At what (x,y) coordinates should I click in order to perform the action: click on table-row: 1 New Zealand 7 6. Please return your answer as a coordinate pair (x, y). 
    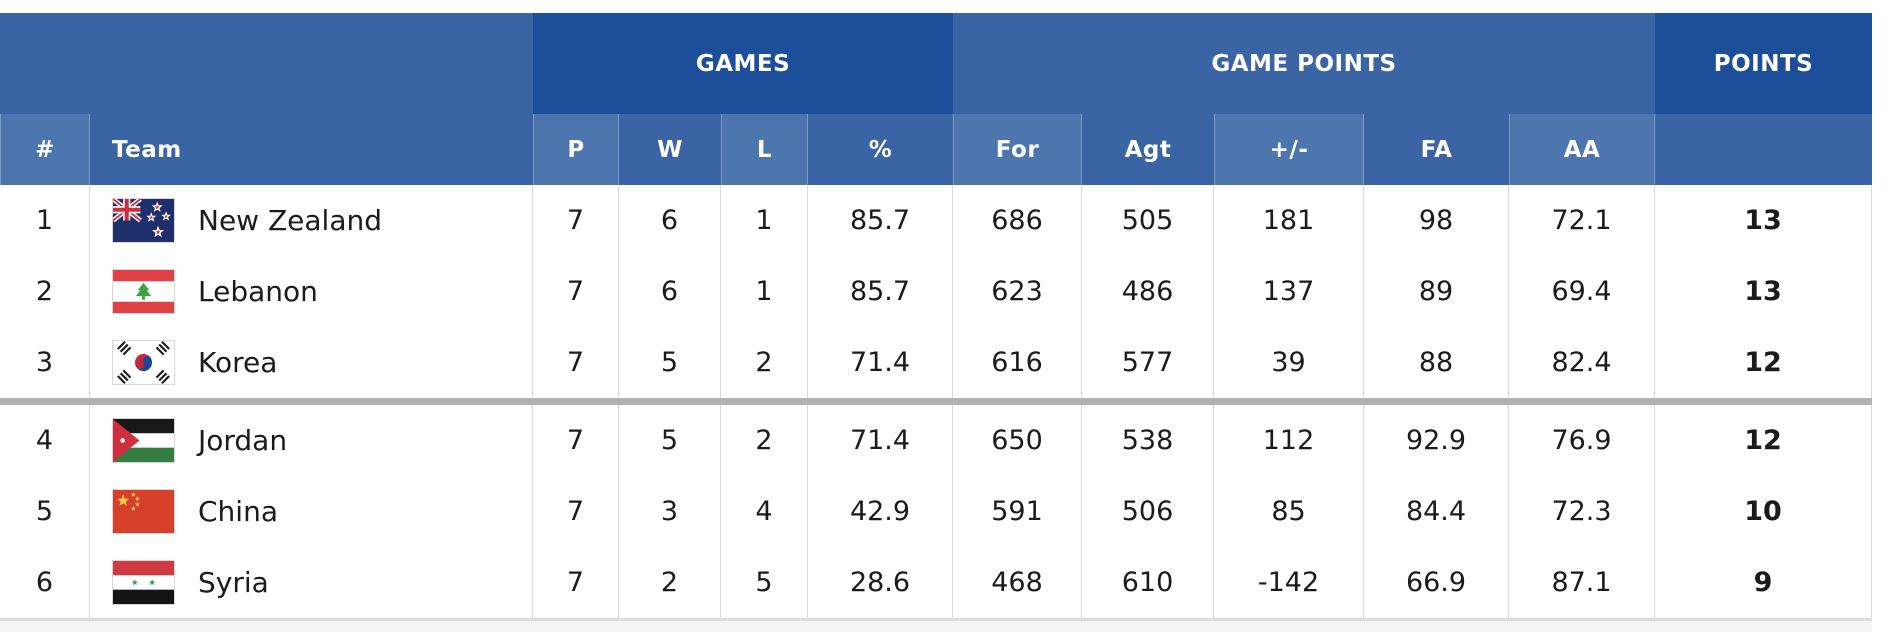
    Looking at the image, I should click on (936, 220).